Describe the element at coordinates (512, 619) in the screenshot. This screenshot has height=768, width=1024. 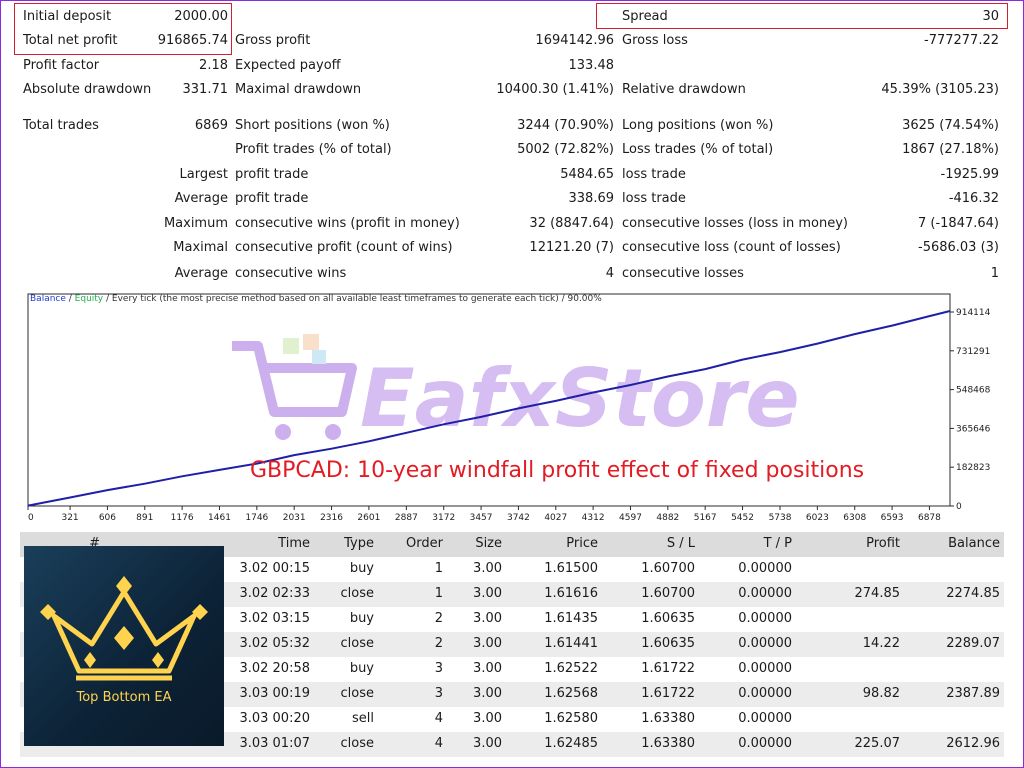
I see `table-row: 3.02 03:15 buy 2 3.00 1.61435 1.60635 0.00000` at that location.